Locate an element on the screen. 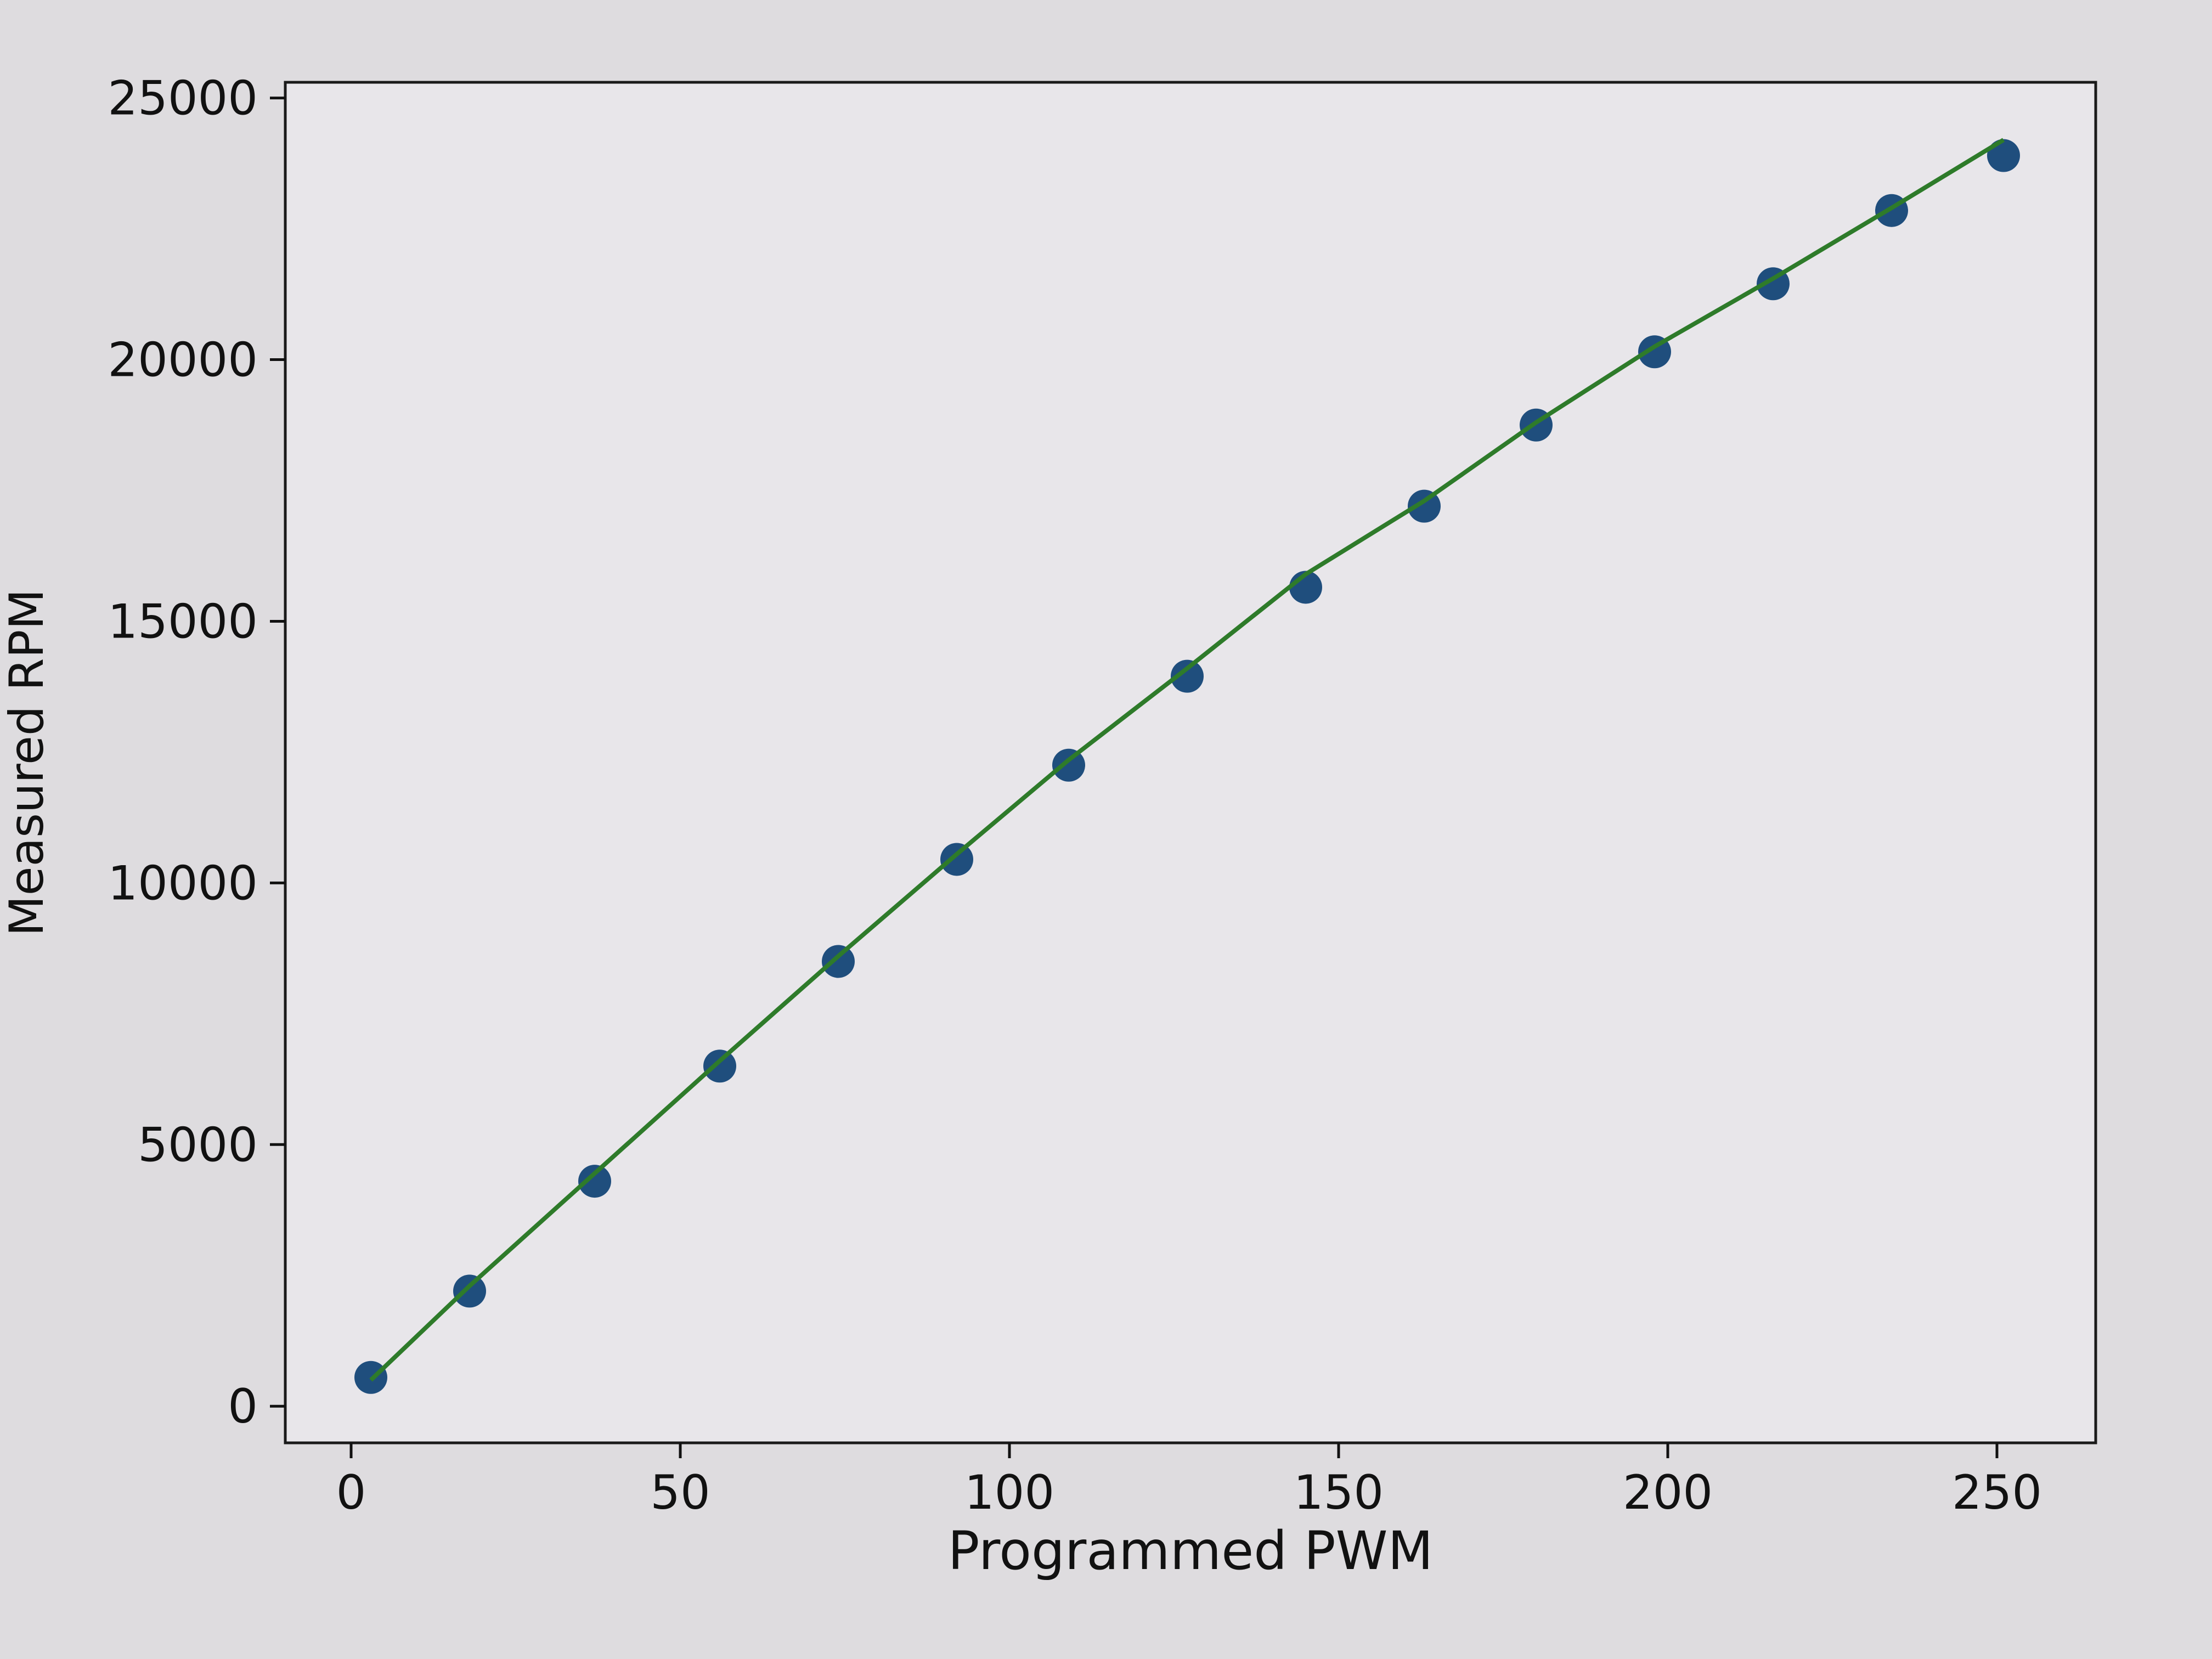 The image size is (2212, 1659). x-axis-label: Programmed PWM is located at coordinates (1191, 1551).